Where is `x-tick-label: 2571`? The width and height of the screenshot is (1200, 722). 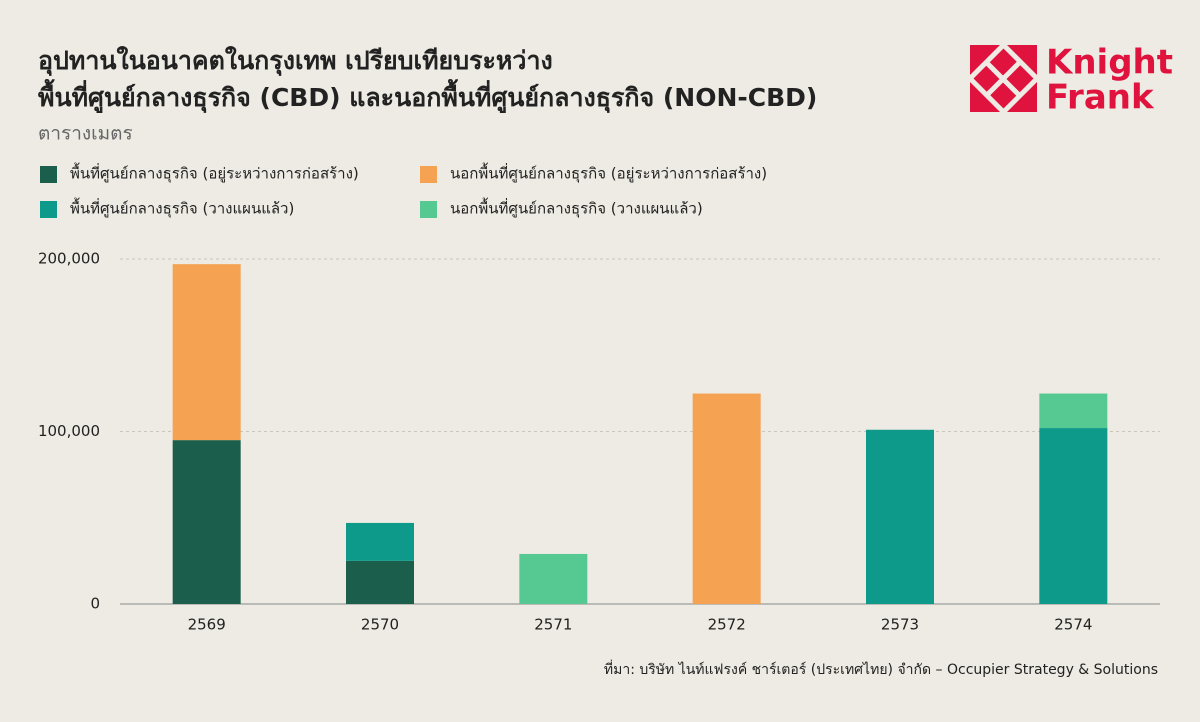 x-tick-label: 2571 is located at coordinates (553, 625).